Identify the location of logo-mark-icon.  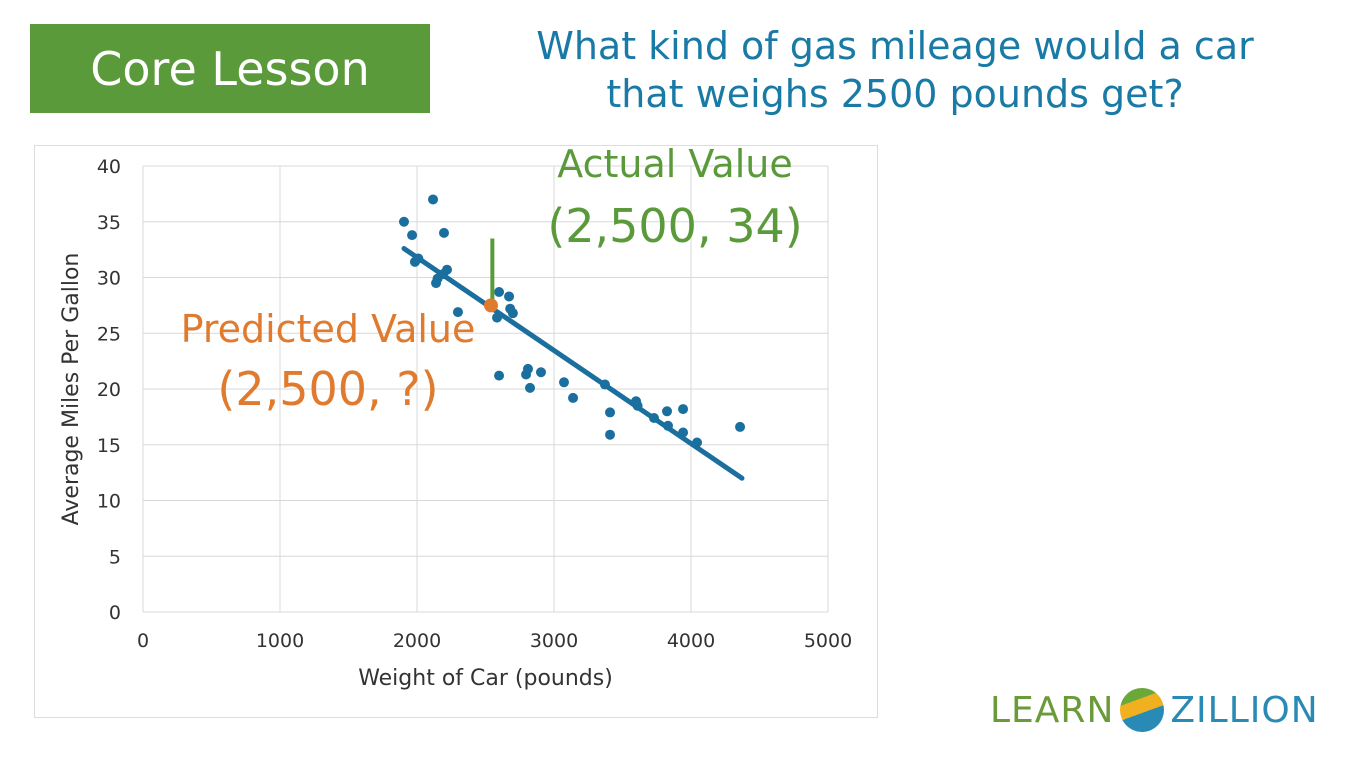
(1142, 710).